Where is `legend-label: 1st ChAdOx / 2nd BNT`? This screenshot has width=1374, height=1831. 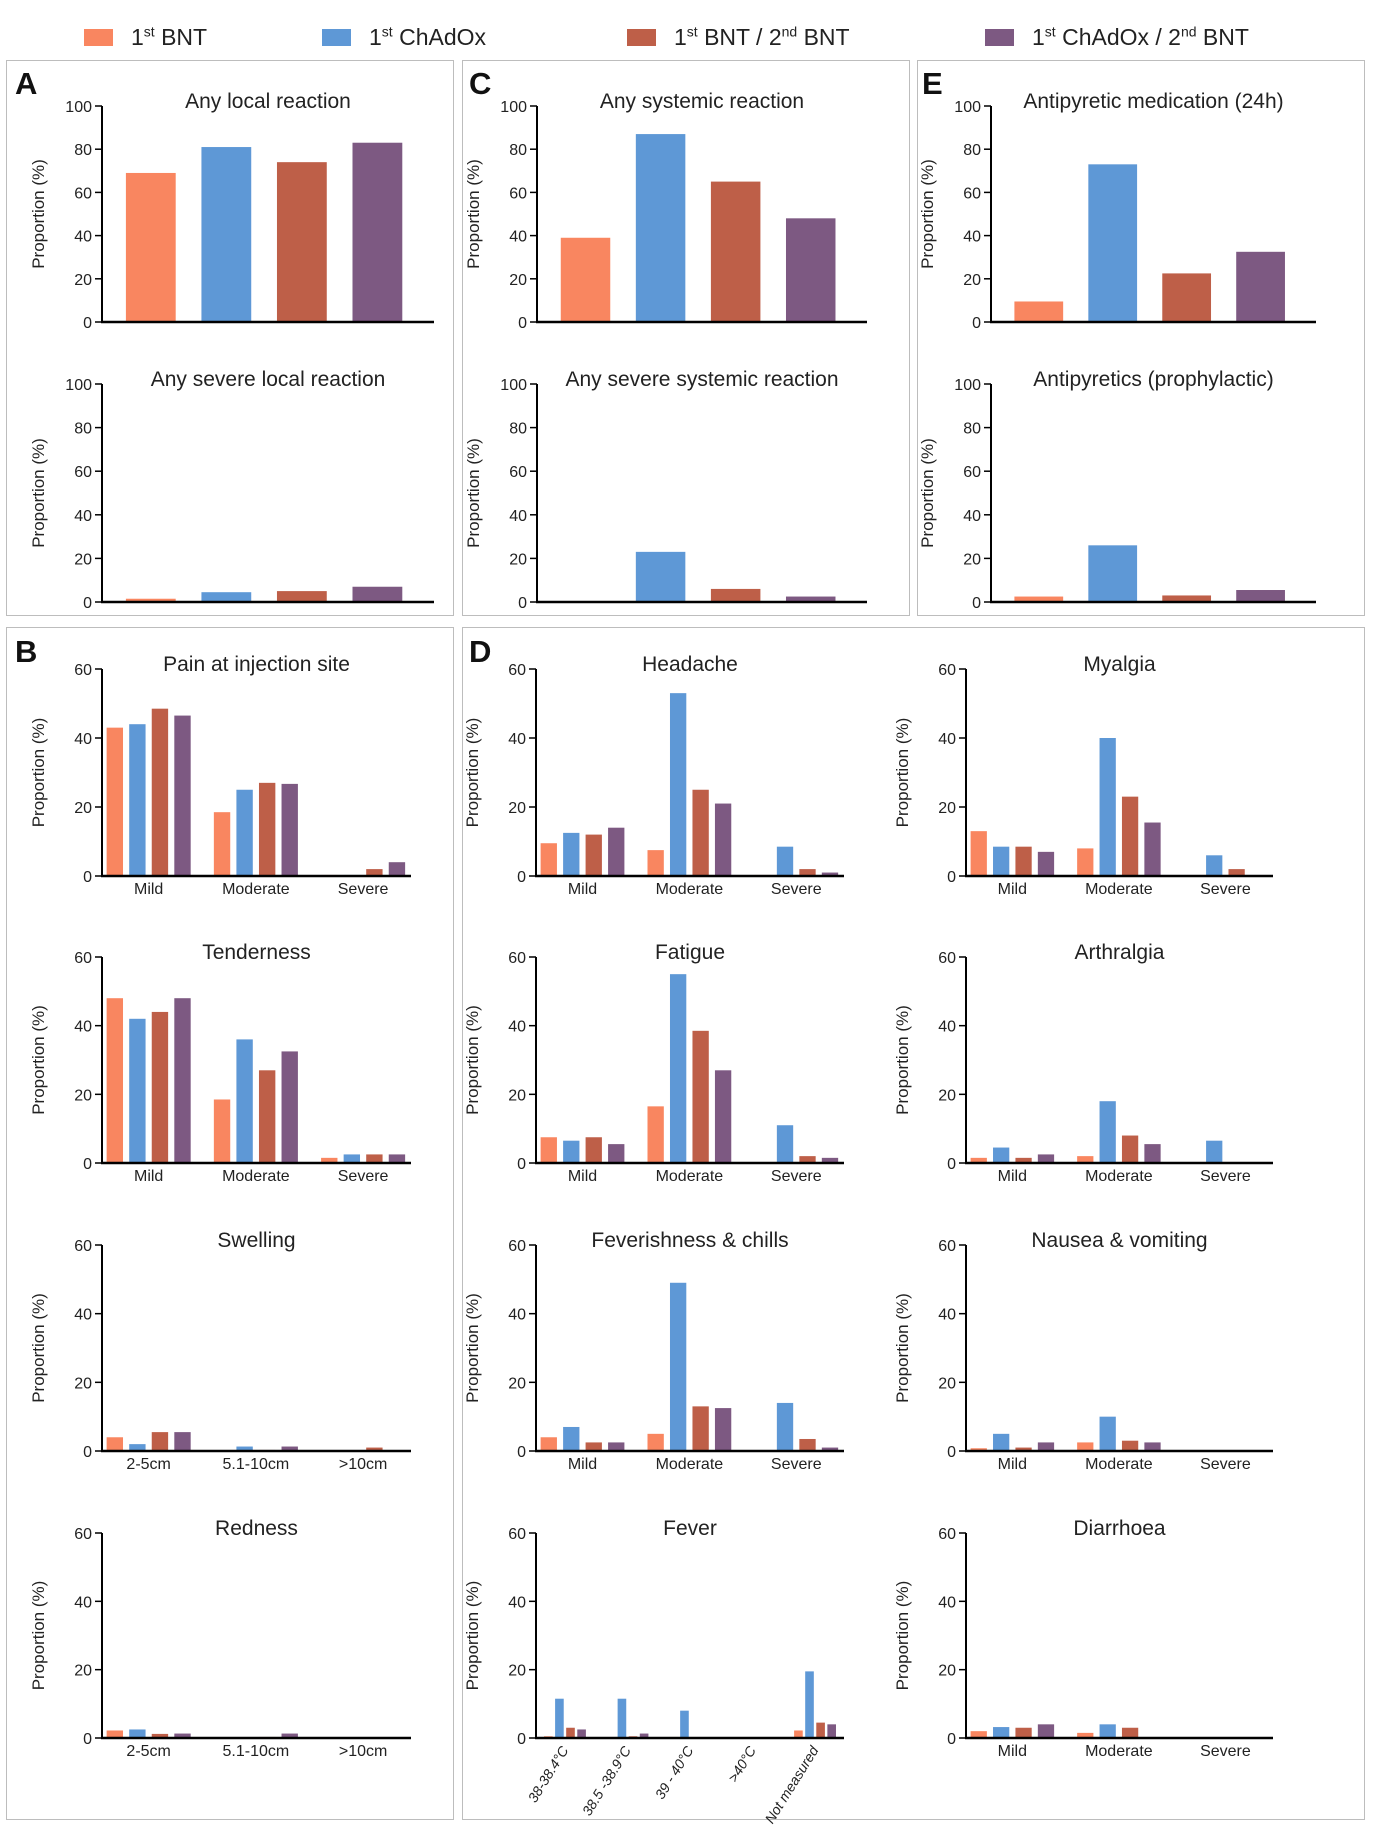
legend-label: 1st ChAdOx / 2nd BNT is located at coordinates (1140, 36).